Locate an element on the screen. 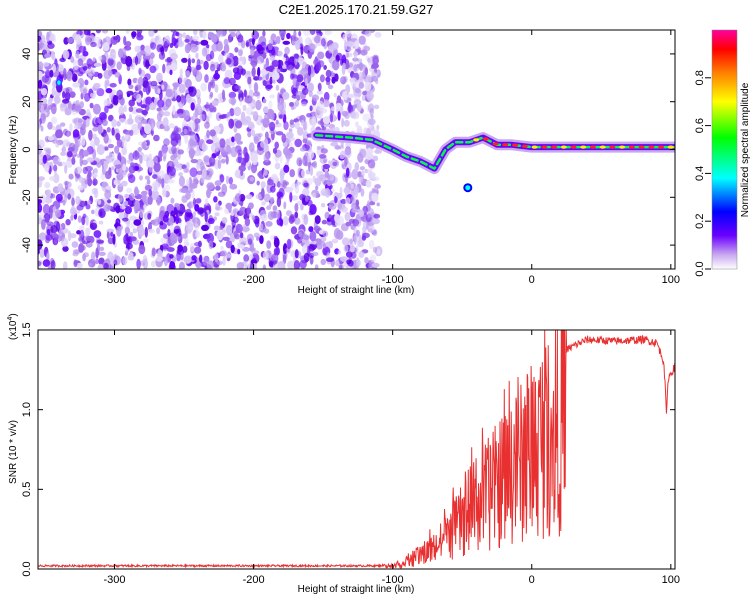  snr-ylabel: SNR (10 * v/v) is located at coordinates (13, 452).